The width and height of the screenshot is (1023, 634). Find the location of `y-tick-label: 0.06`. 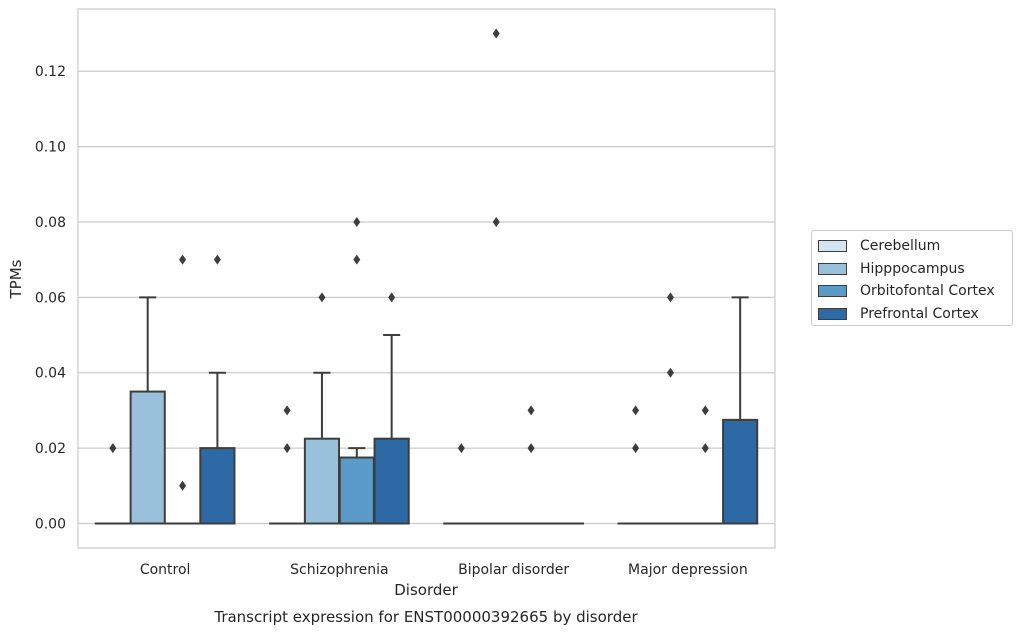

y-tick-label: 0.06 is located at coordinates (50, 298).